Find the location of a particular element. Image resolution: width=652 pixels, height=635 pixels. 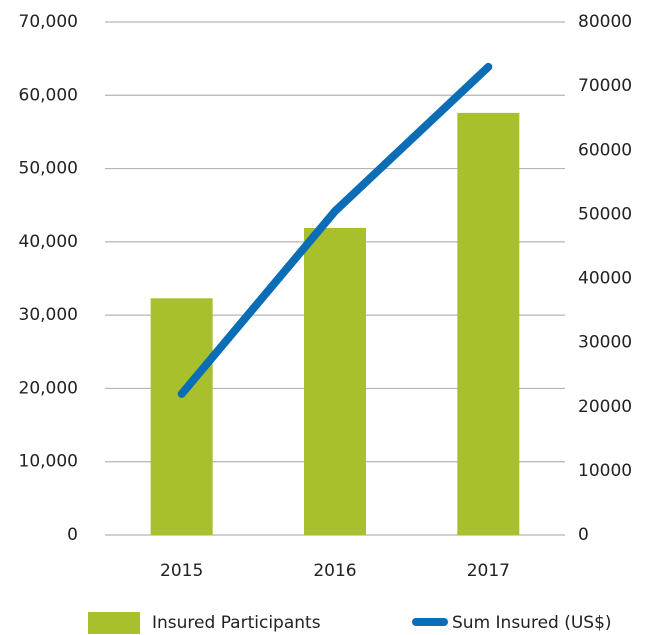

y2-tick-label: 10000 is located at coordinates (605, 471).